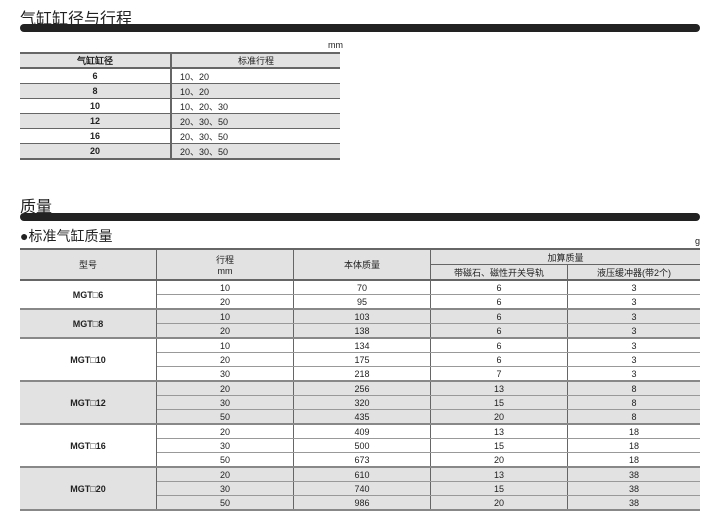  Describe the element at coordinates (362, 265) in the screenshot. I see `header-body-mass: 本体质量` at that location.